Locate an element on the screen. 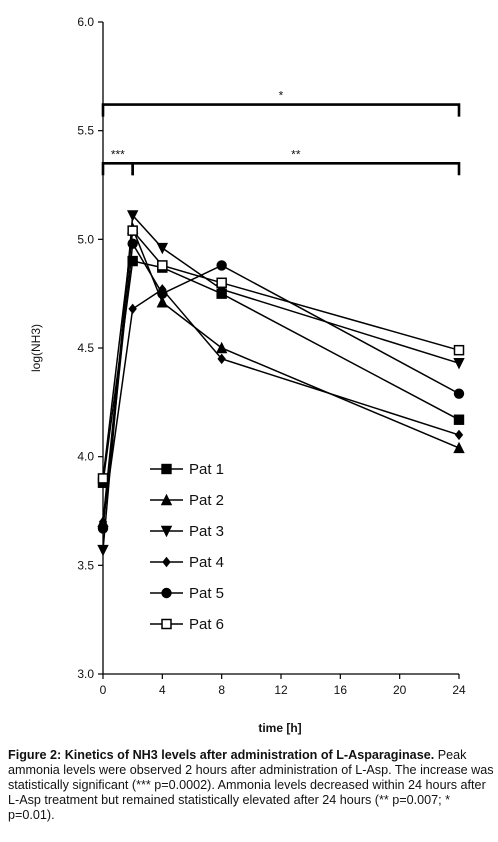  x-tick-label: 20 is located at coordinates (400, 690).